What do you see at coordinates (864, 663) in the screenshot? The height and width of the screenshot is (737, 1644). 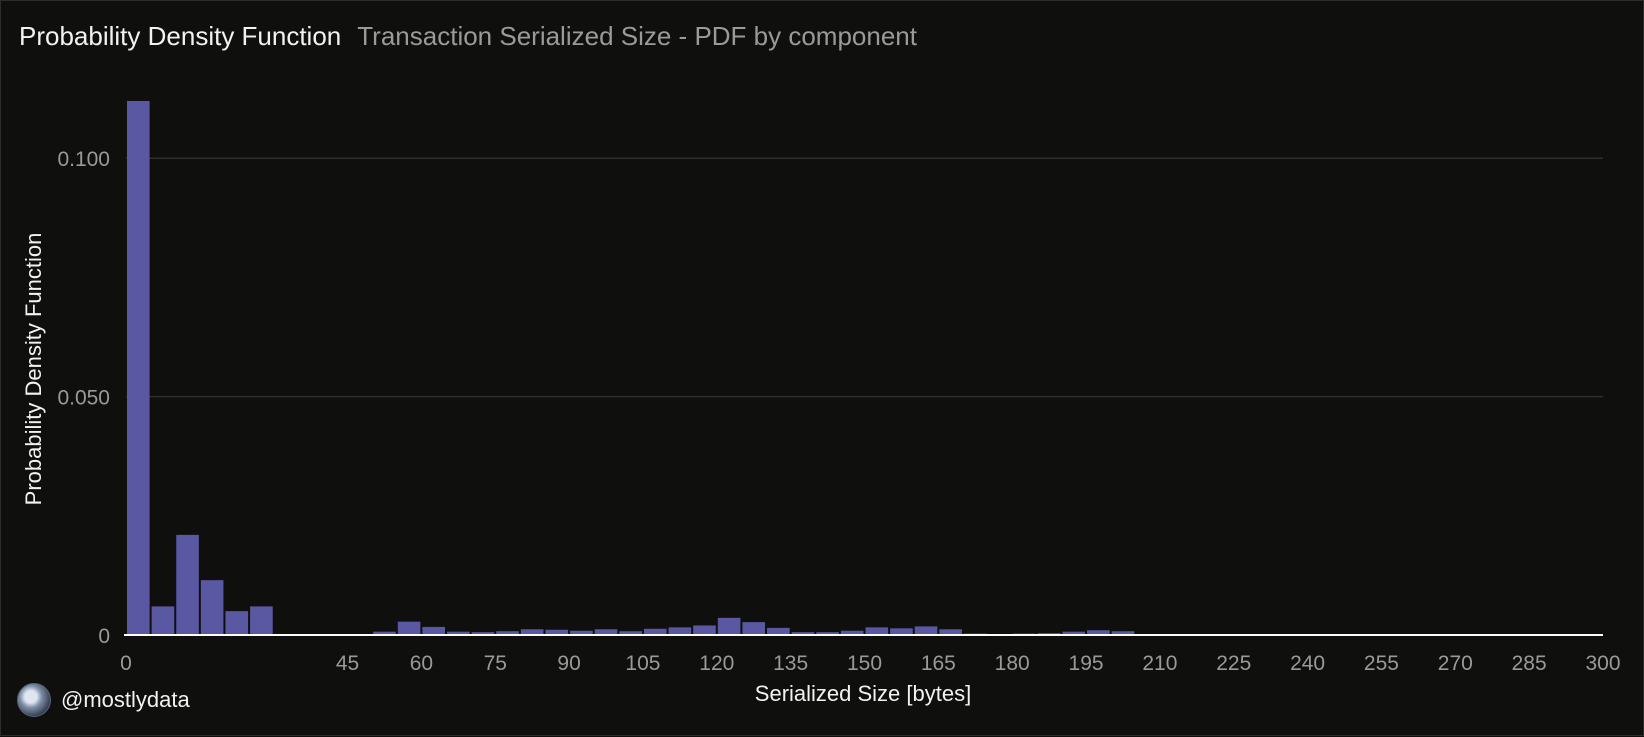 I see `x-tick-label: 150` at bounding box center [864, 663].